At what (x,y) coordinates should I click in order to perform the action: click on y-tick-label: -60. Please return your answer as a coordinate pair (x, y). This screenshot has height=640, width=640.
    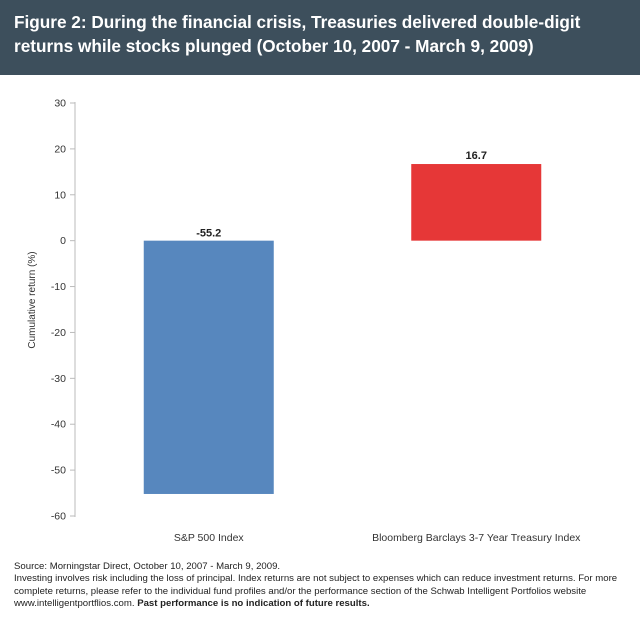
    Looking at the image, I should click on (58, 517).